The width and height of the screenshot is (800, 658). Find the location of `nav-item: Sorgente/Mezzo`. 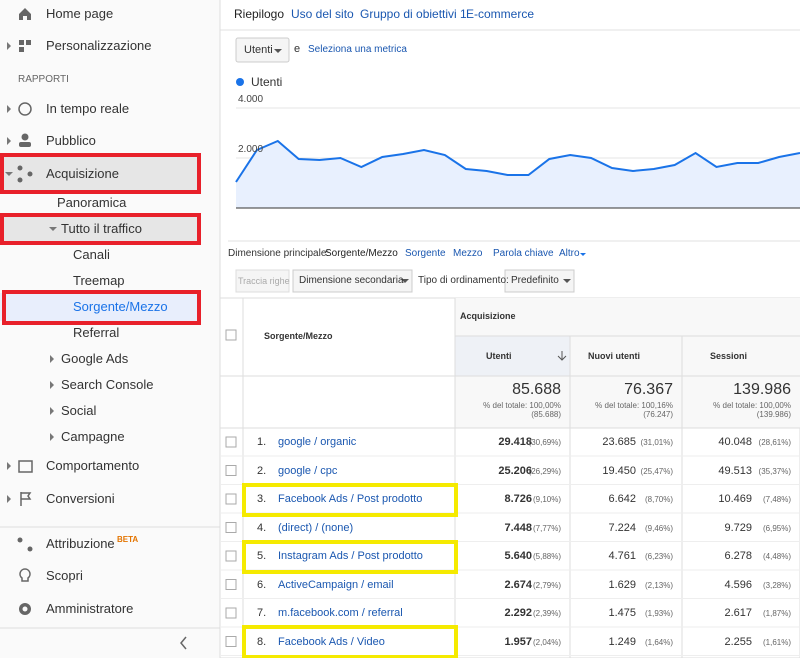

nav-item: Sorgente/Mezzo is located at coordinates (120, 306).